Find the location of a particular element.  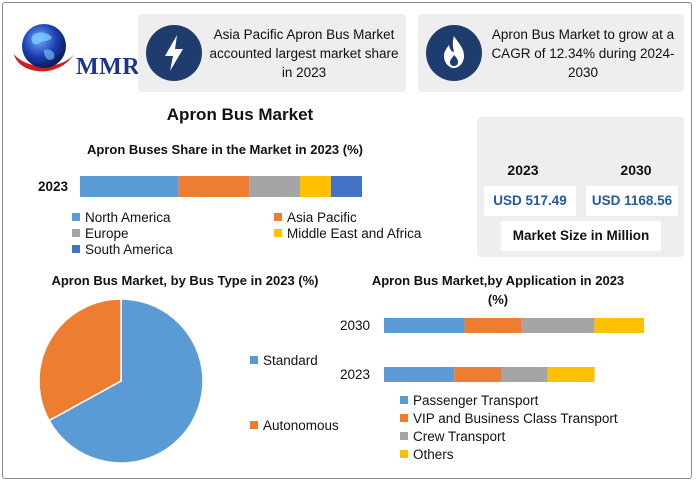

flame-icon is located at coordinates (454, 53).